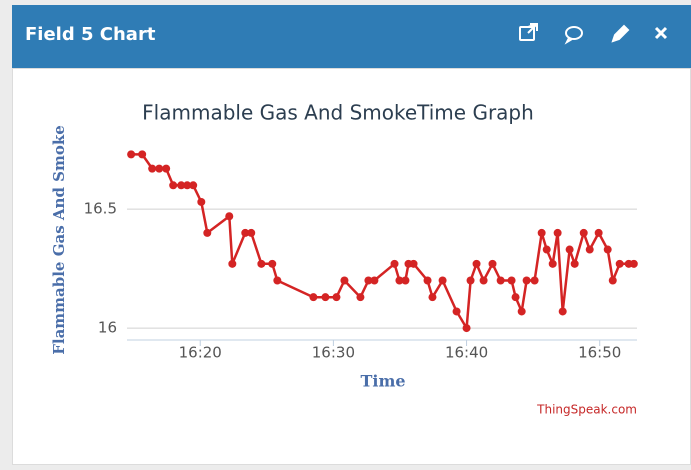 This screenshot has width=691, height=470. I want to click on y-axis-label: Flammable Gas And Smoke, so click(59, 240).